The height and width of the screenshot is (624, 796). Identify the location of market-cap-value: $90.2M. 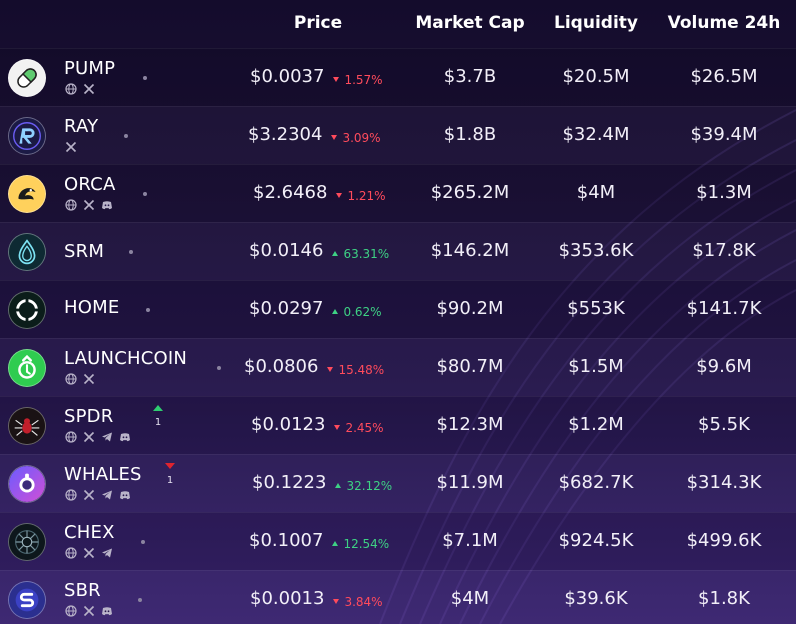
(470, 308).